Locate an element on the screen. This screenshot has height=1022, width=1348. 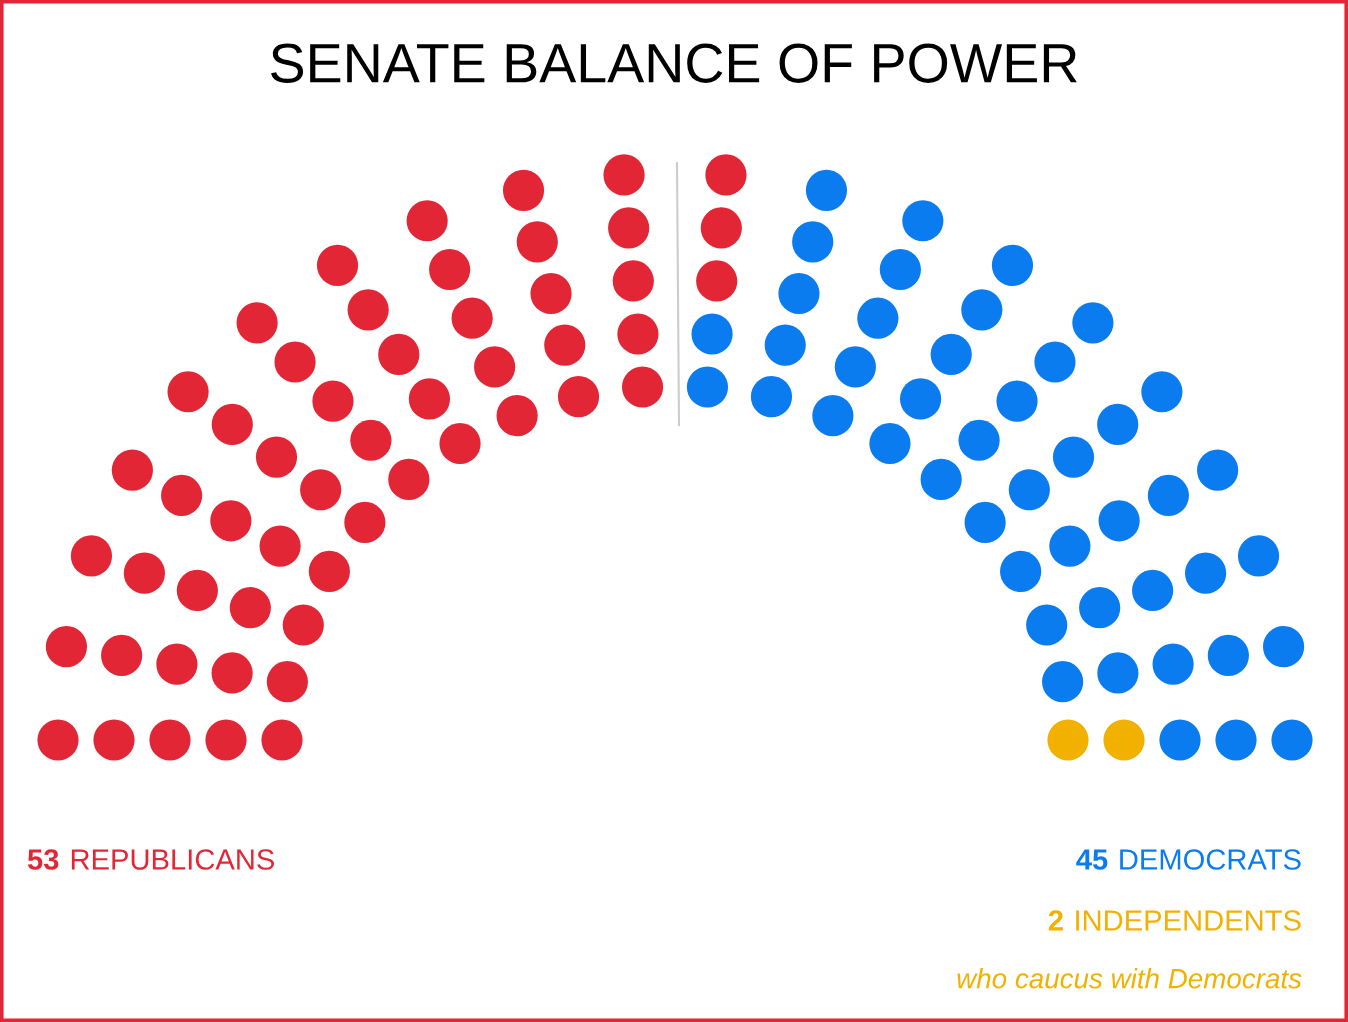
category-label: REPUBLICANS is located at coordinates (173, 859).